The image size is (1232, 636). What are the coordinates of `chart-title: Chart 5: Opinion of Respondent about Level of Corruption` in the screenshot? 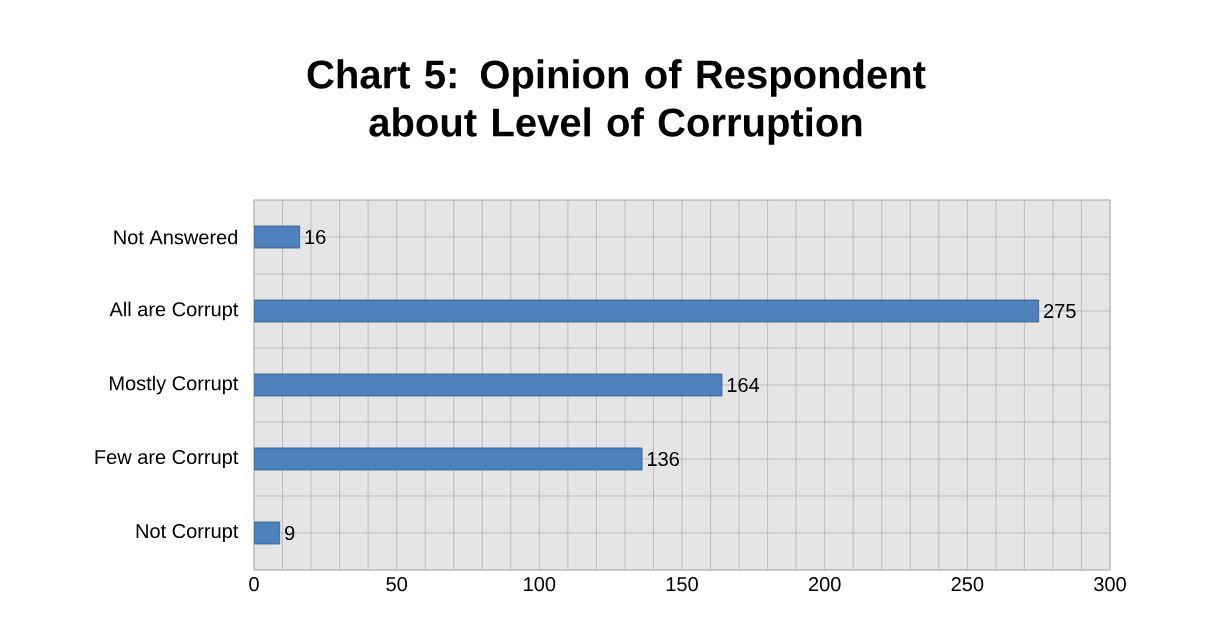 It's located at (616, 102).